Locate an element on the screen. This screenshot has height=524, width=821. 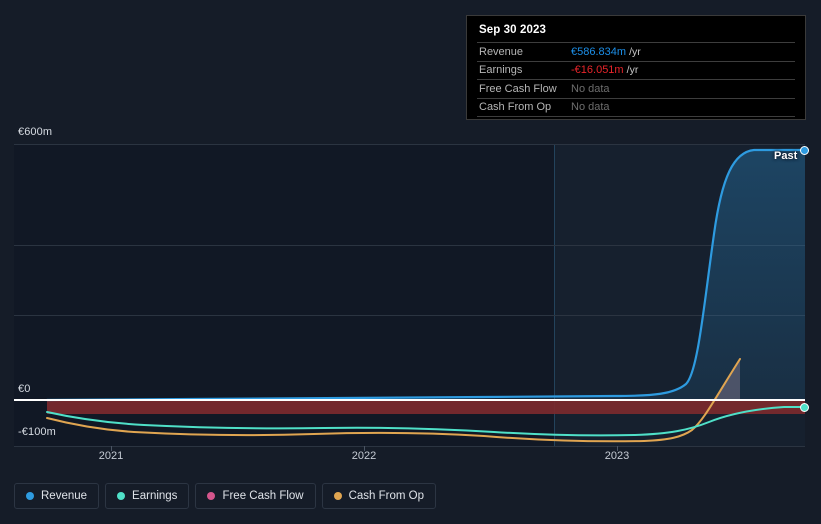
legend-item-cash-from-op: Cash From Op is located at coordinates (379, 496).